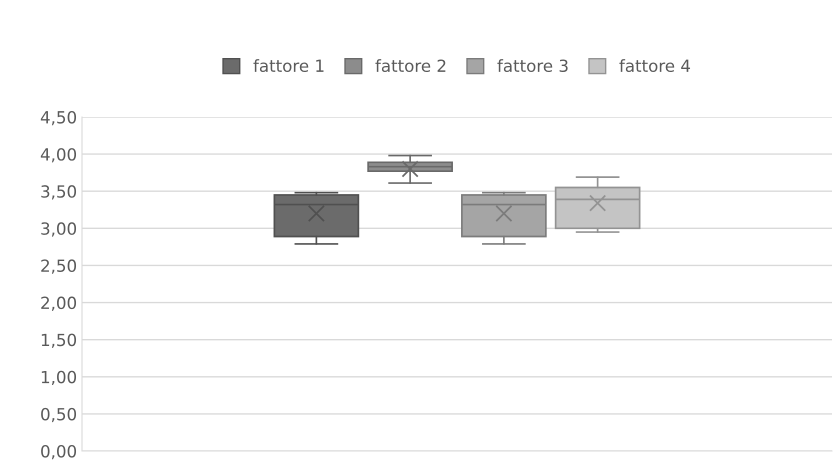 The image size is (837, 476). I want to click on legend-label: fattore 3, so click(532, 65).